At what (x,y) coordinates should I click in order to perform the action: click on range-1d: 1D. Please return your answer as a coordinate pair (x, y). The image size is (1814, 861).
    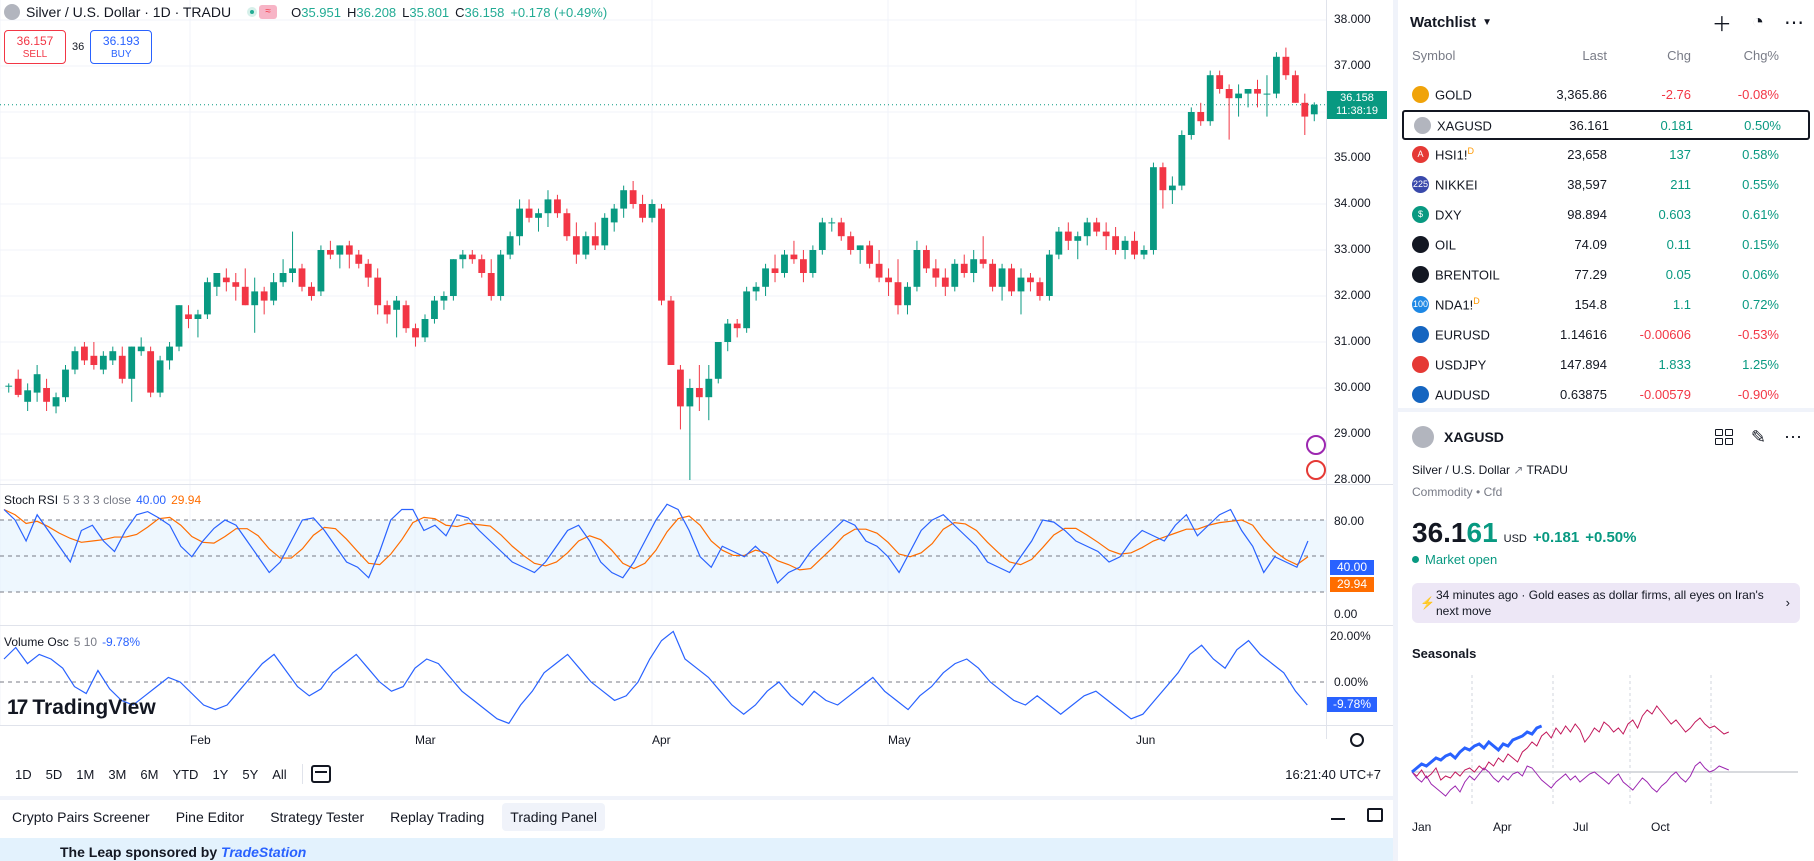
    Looking at the image, I should click on (23, 774).